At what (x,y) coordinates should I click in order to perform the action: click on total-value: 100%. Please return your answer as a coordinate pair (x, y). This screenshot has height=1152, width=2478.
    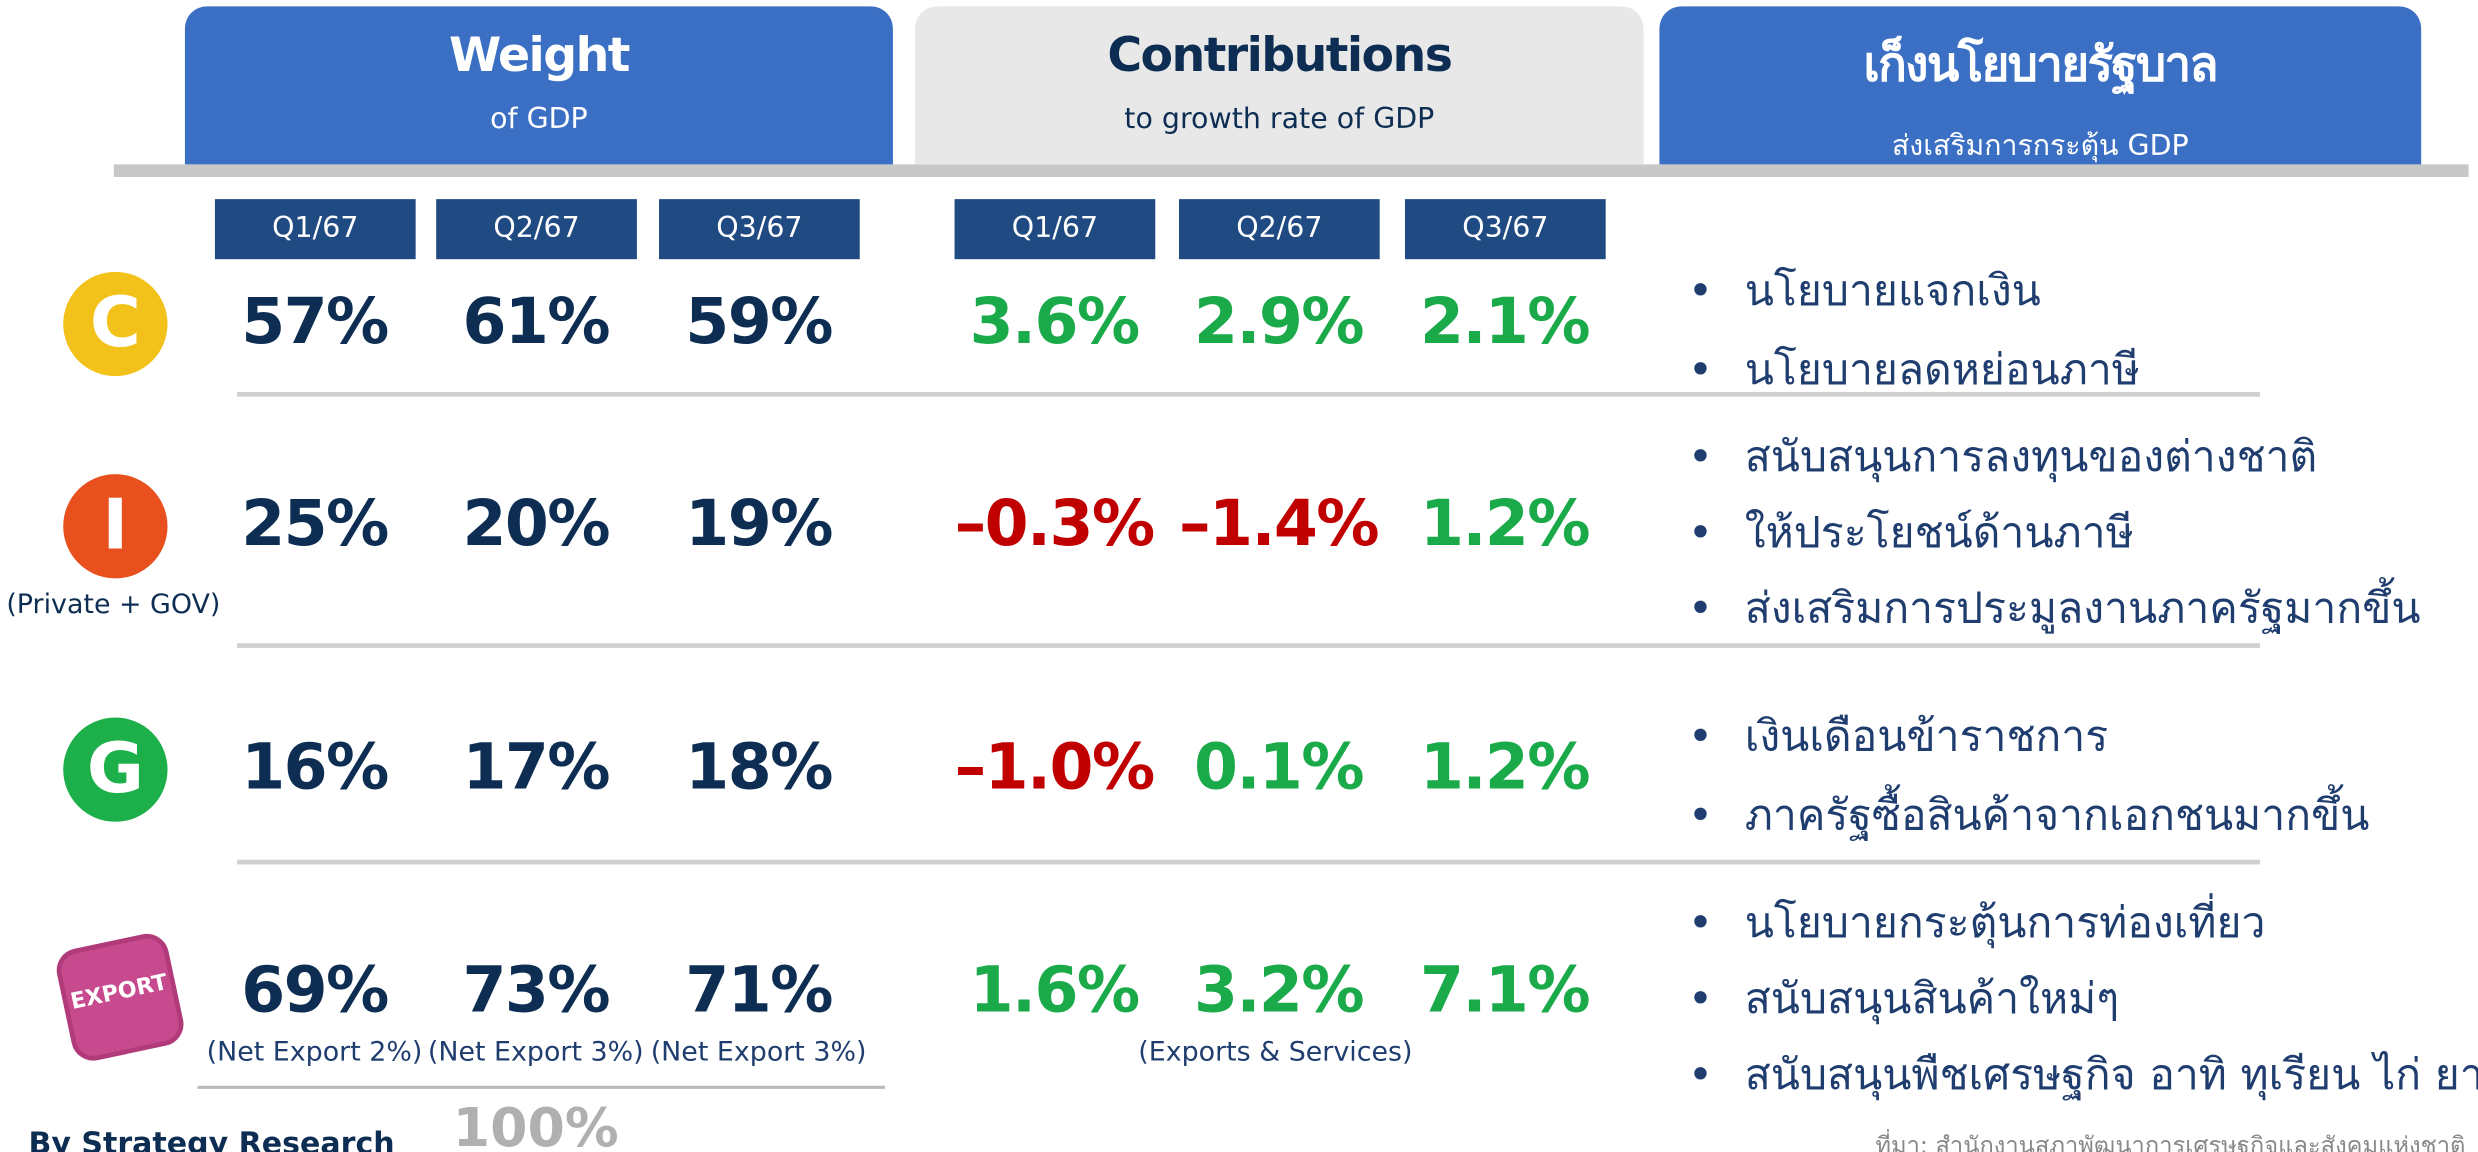
    Looking at the image, I should click on (535, 1124).